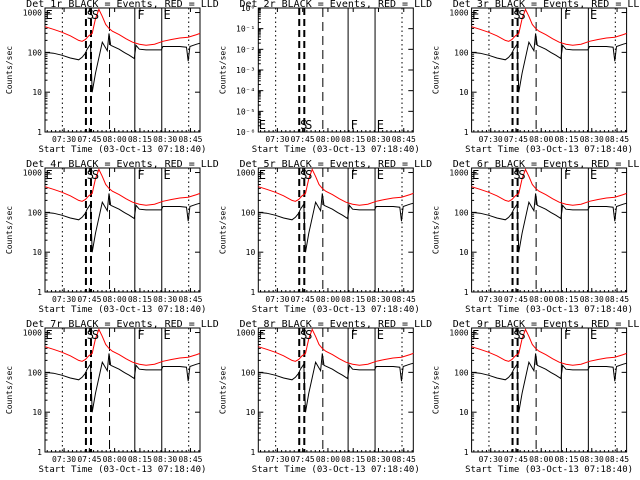  I want to click on panel-title: Det 9r BLACK = Events, RED = LLD, so click(546, 324).